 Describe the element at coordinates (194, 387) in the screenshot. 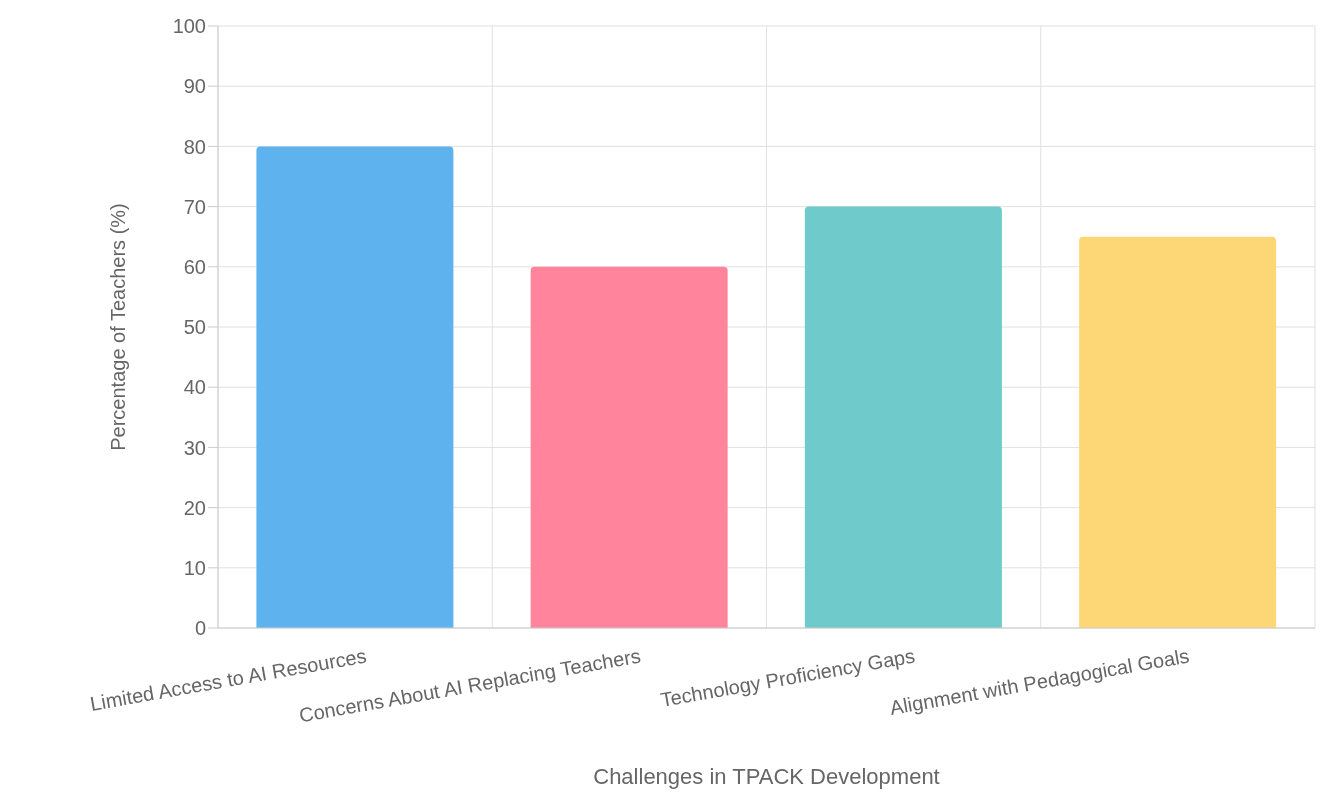

I see `y-tick-label: 40` at that location.